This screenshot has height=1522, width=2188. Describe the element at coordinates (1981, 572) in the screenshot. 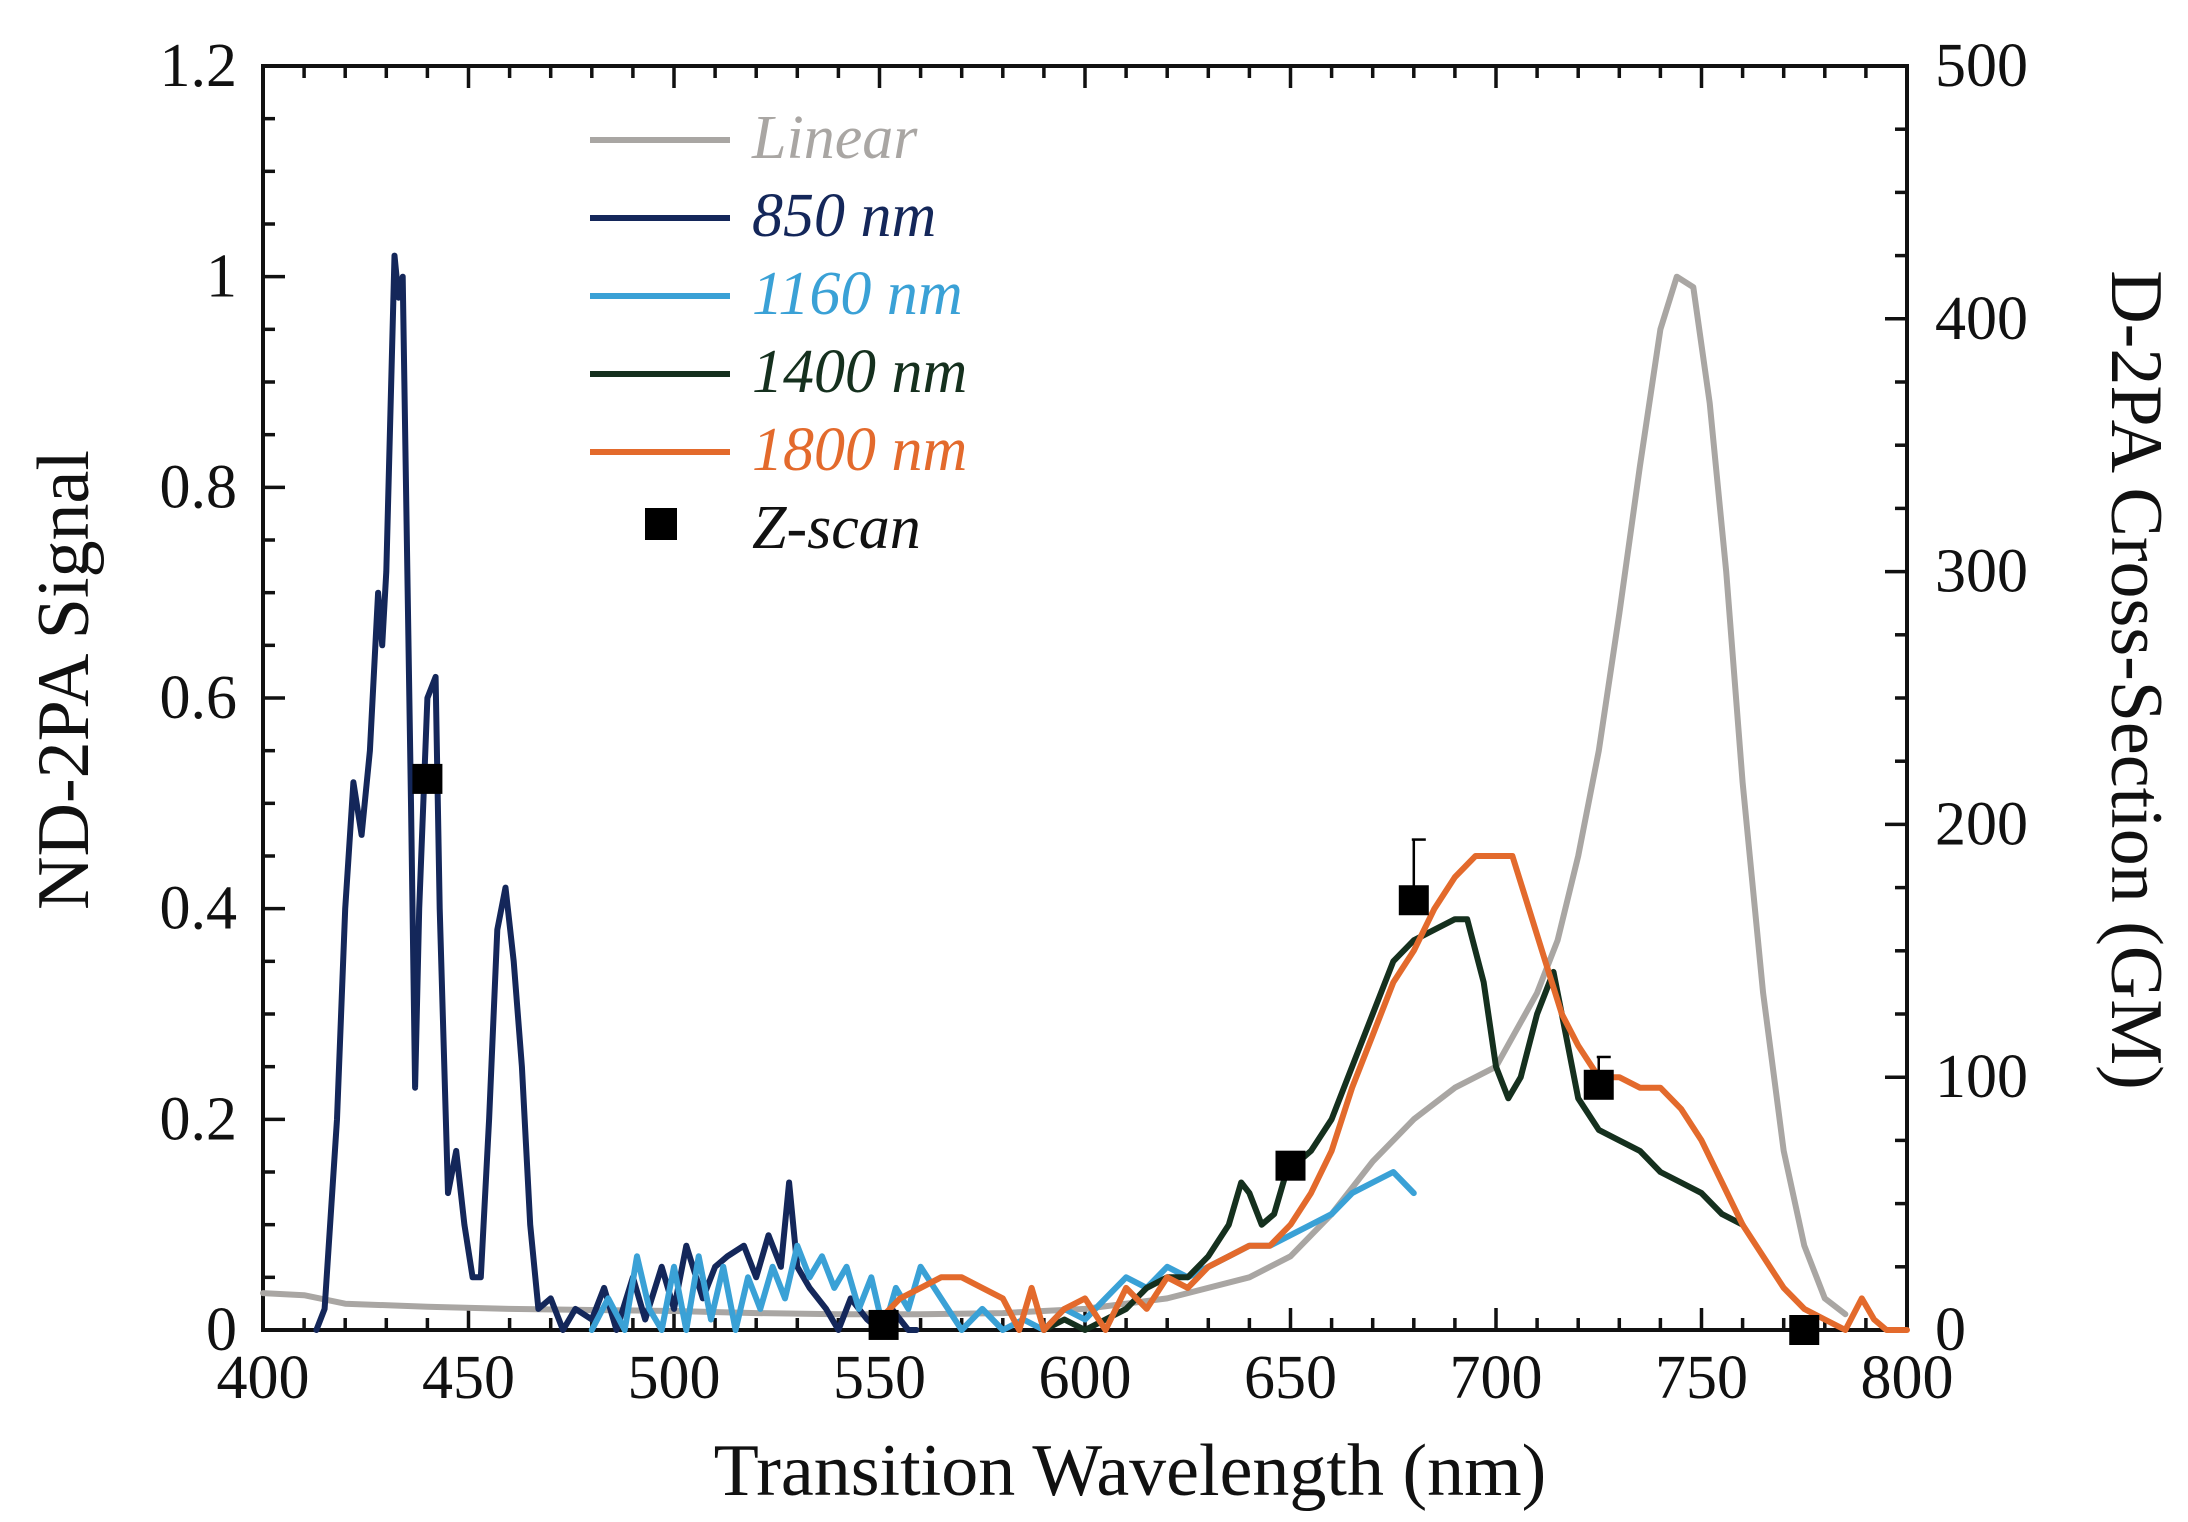

I see `y-right-tick-label: 300` at that location.